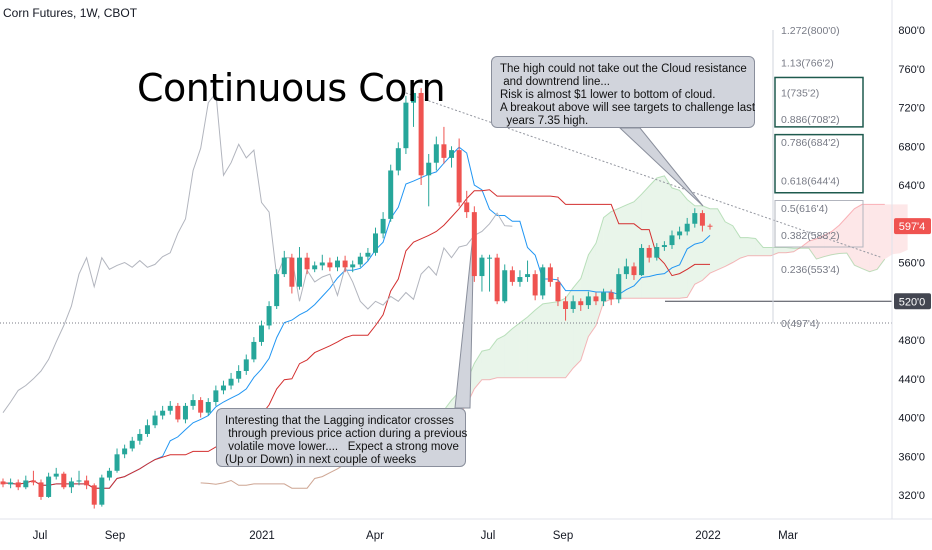 This screenshot has width=932, height=550. Describe the element at coordinates (708, 536) in the screenshot. I see `time-tick-label: 2022` at that location.